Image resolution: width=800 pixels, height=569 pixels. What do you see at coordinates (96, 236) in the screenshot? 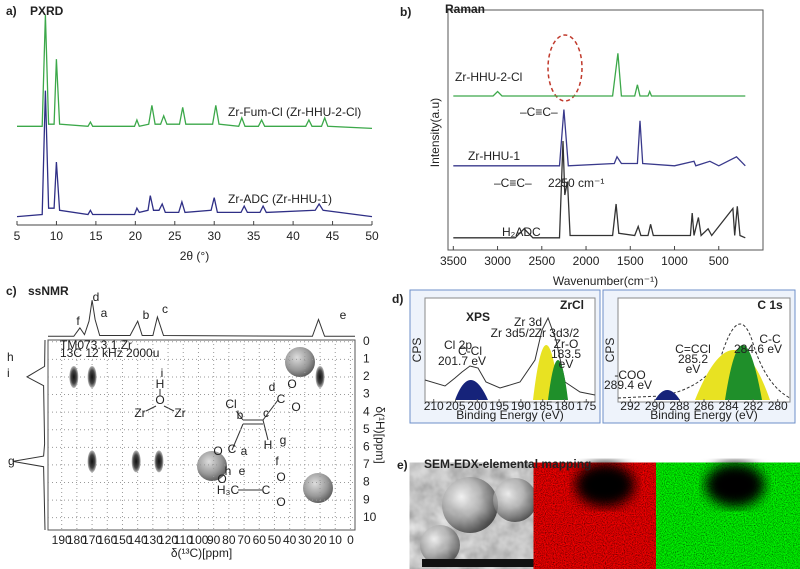
I see `x-tick-label: 15` at bounding box center [96, 236].